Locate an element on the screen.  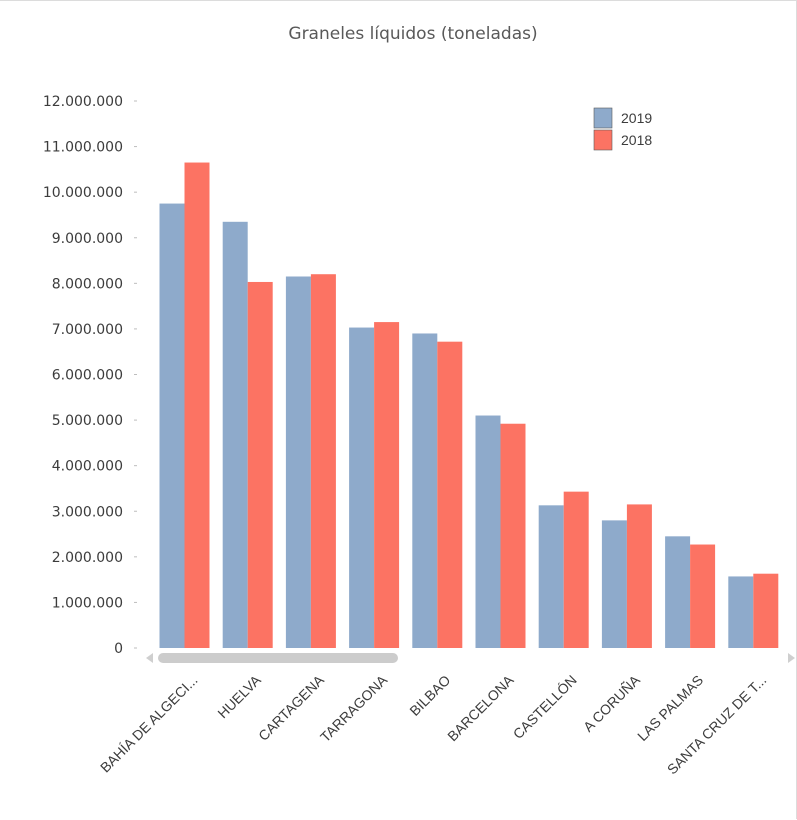
chart-title: Graneles líquidos (toneladas) is located at coordinates (412, 34).